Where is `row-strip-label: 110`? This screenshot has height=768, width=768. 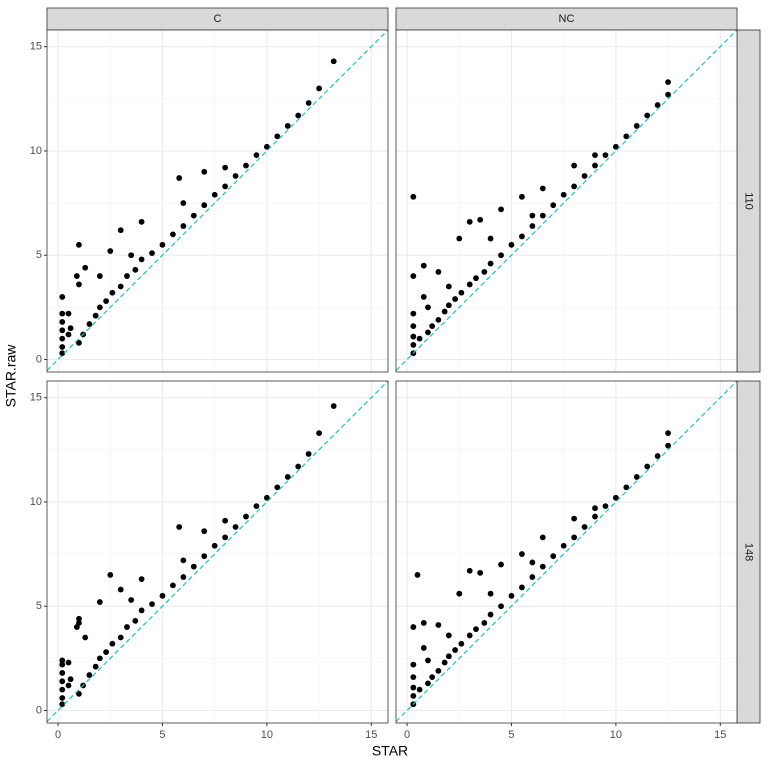 row-strip-label: 110 is located at coordinates (749, 201).